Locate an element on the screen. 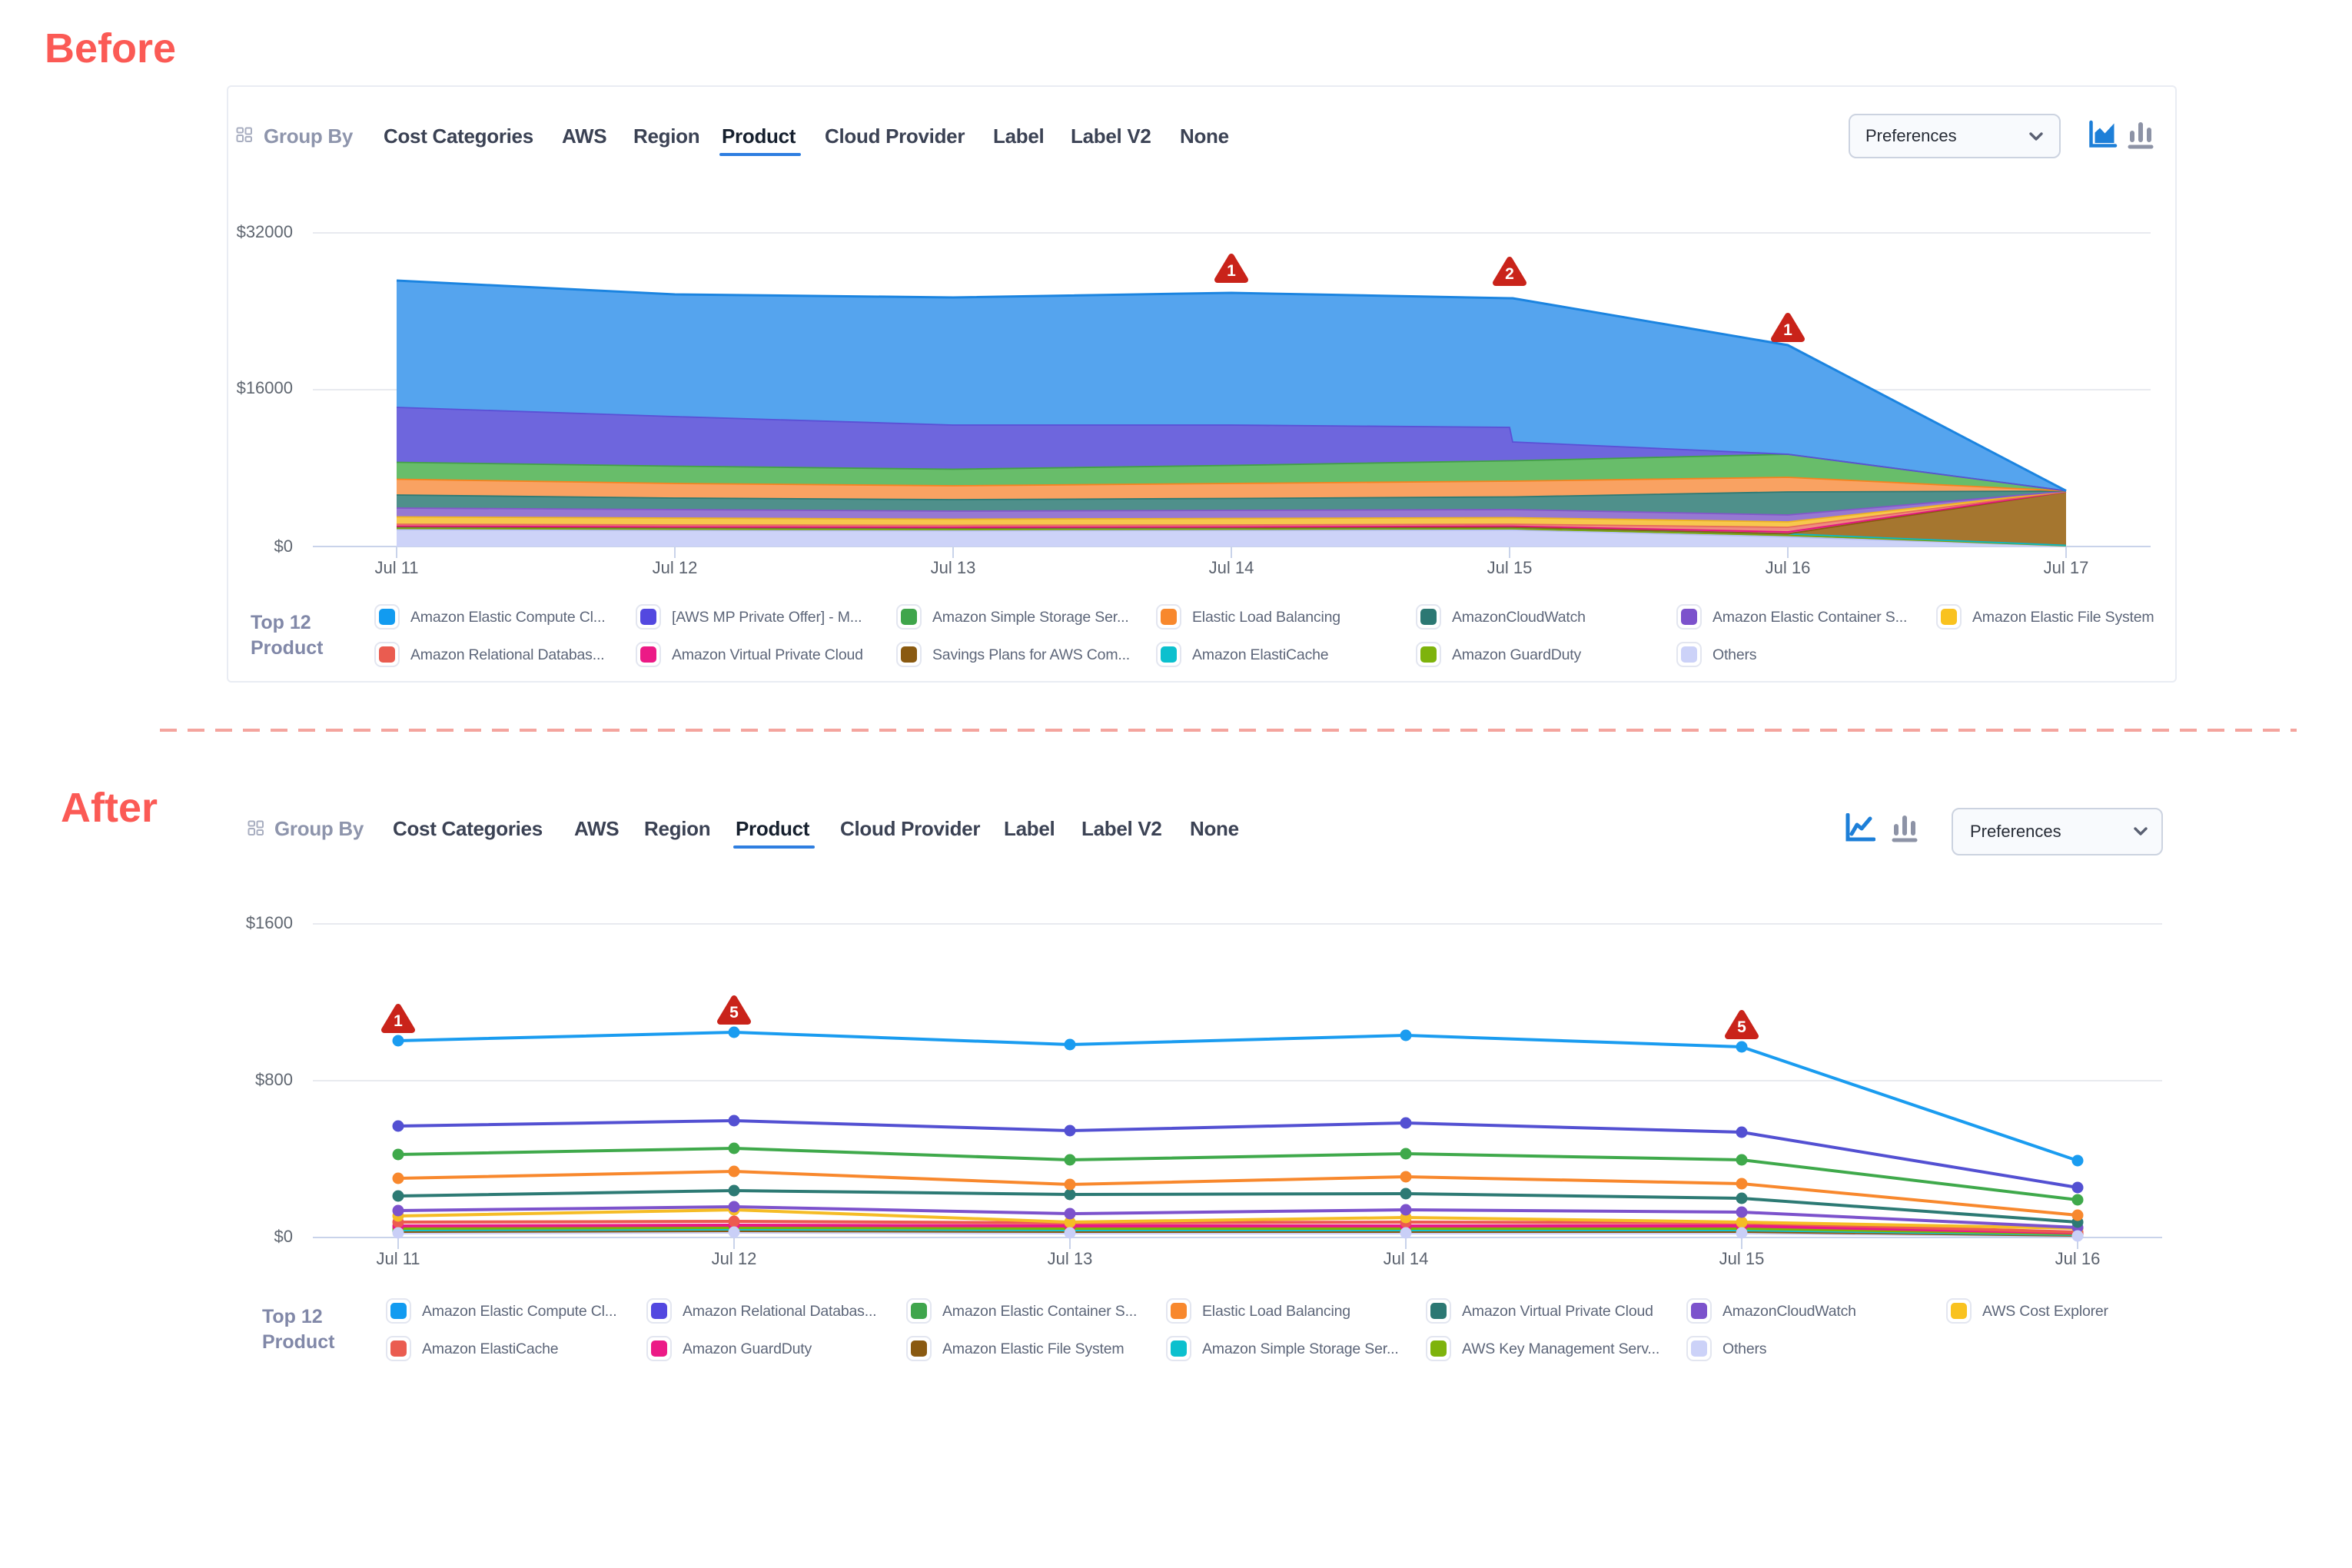  svg-text: 2 is located at coordinates (1509, 274).